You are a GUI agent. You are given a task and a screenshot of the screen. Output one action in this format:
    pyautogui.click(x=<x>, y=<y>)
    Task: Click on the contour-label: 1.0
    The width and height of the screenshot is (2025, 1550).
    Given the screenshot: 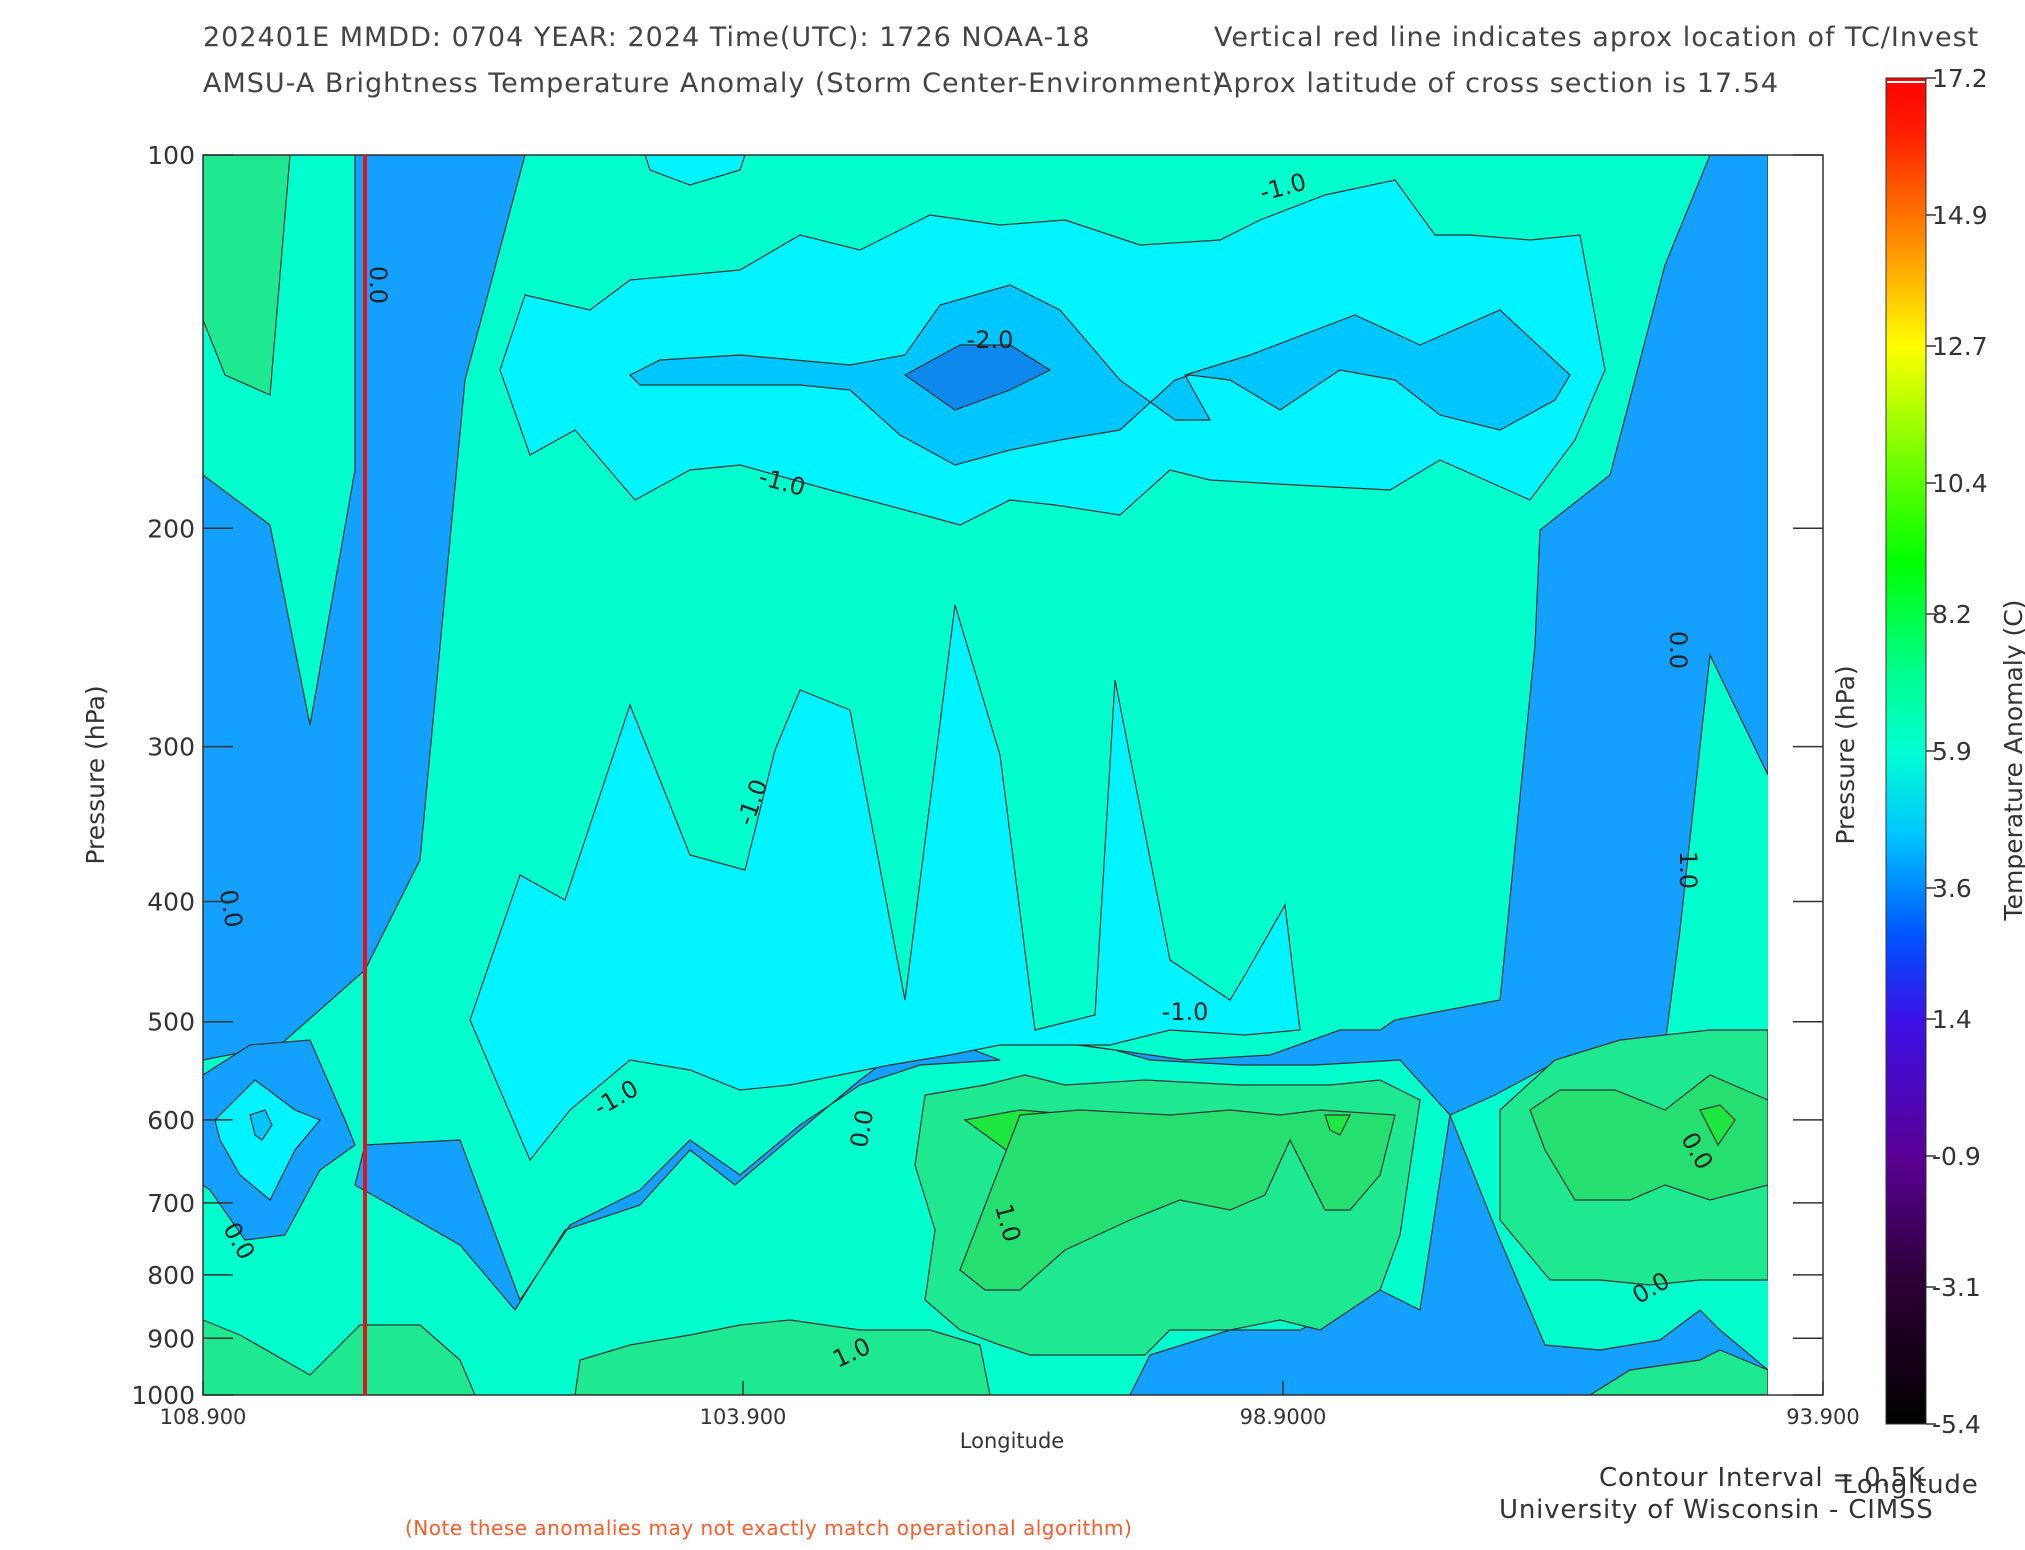 What is the action you would take?
    pyautogui.click(x=1688, y=870)
    